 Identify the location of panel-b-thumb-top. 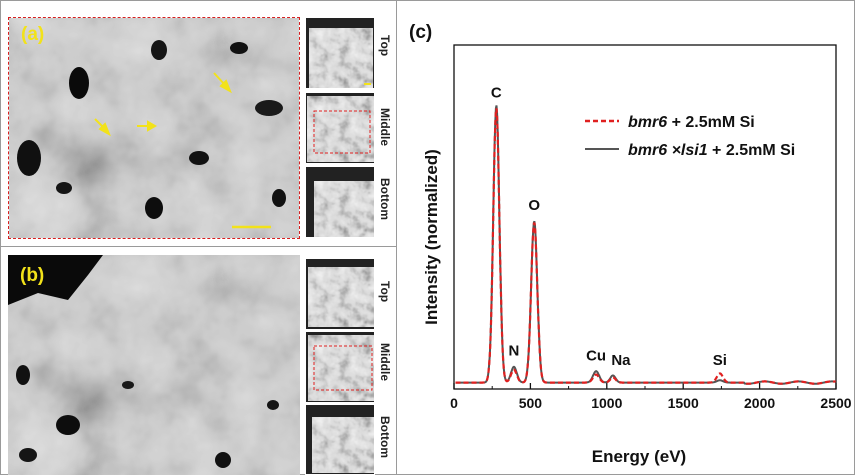
(340, 294).